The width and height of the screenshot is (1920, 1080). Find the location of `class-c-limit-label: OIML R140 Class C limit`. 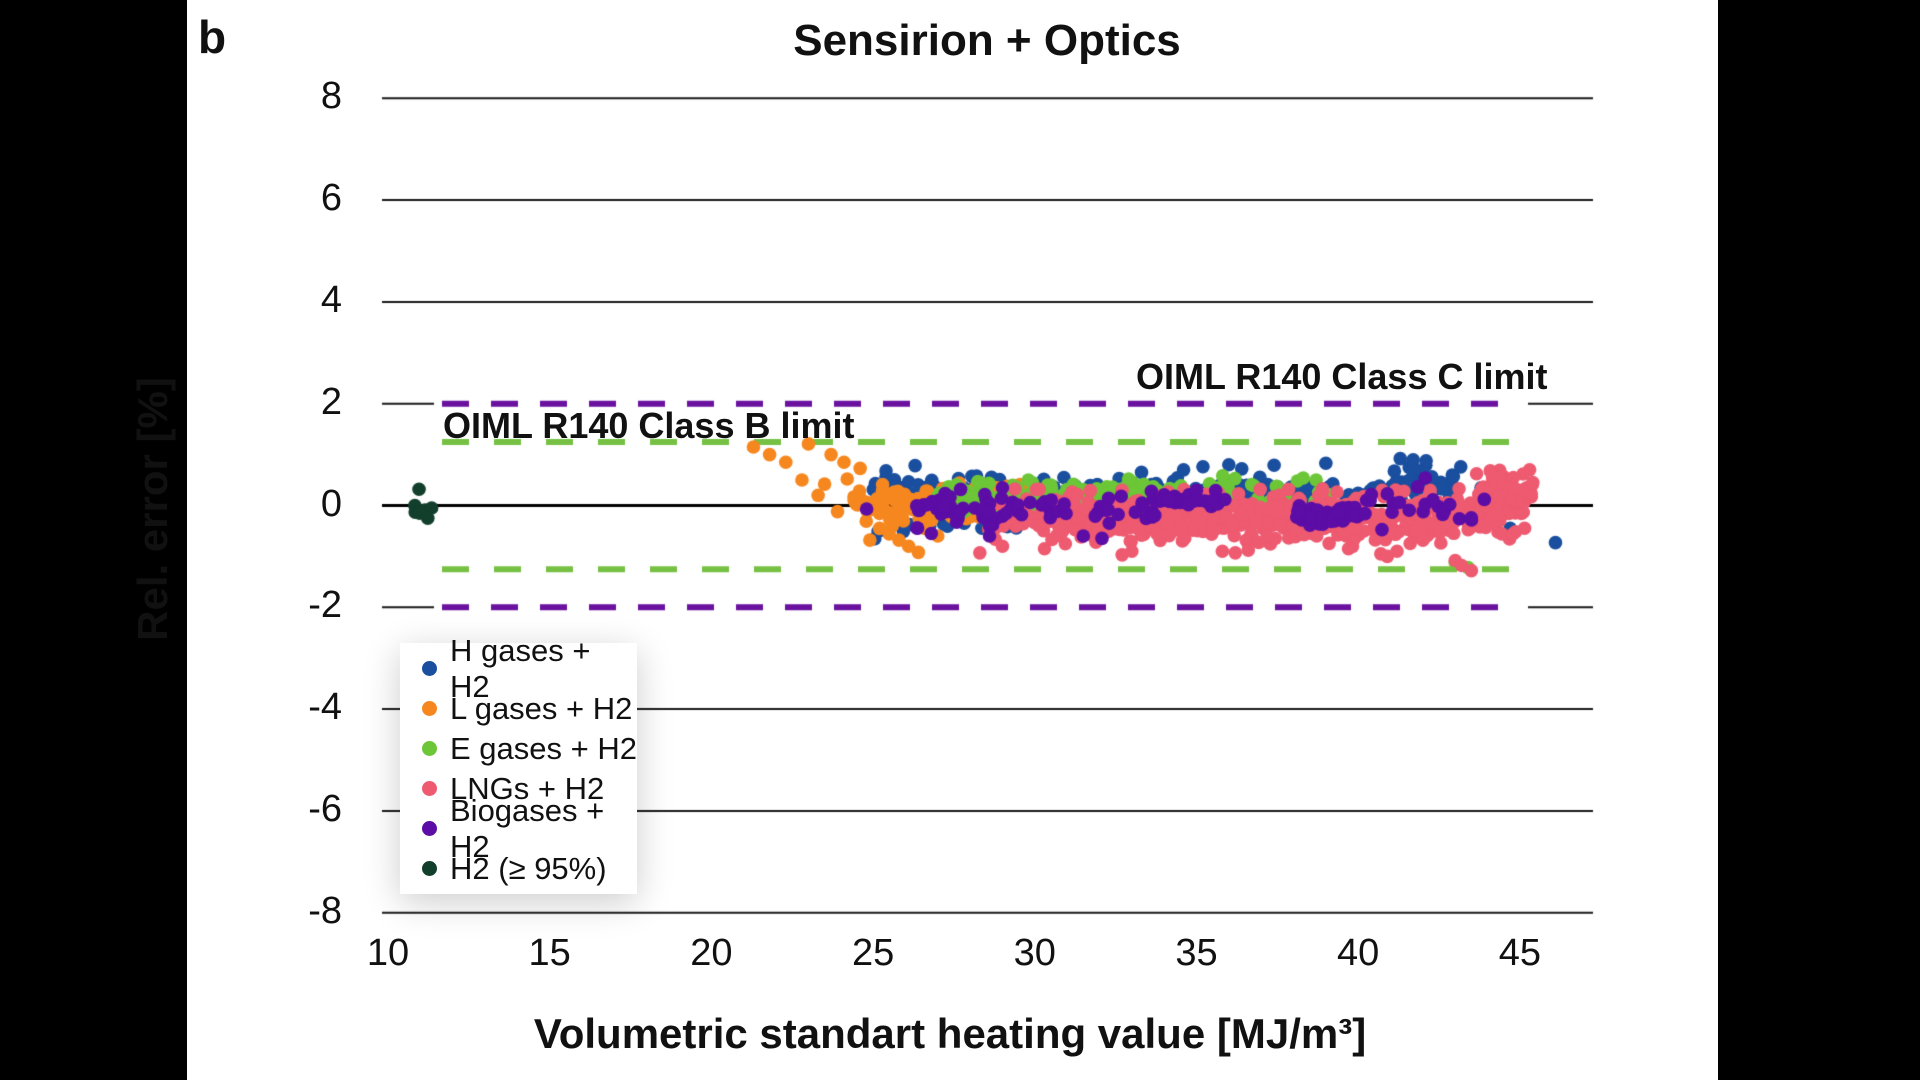

class-c-limit-label: OIML R140 Class C limit is located at coordinates (1342, 376).